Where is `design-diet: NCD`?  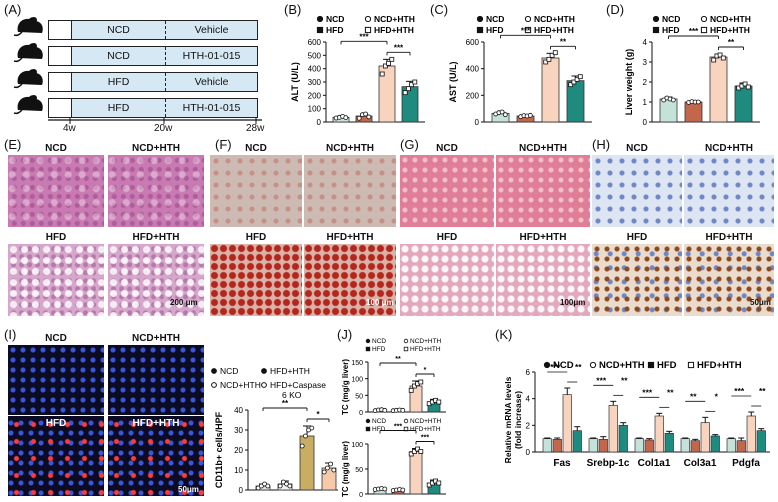 design-diet: NCD is located at coordinates (118, 30).